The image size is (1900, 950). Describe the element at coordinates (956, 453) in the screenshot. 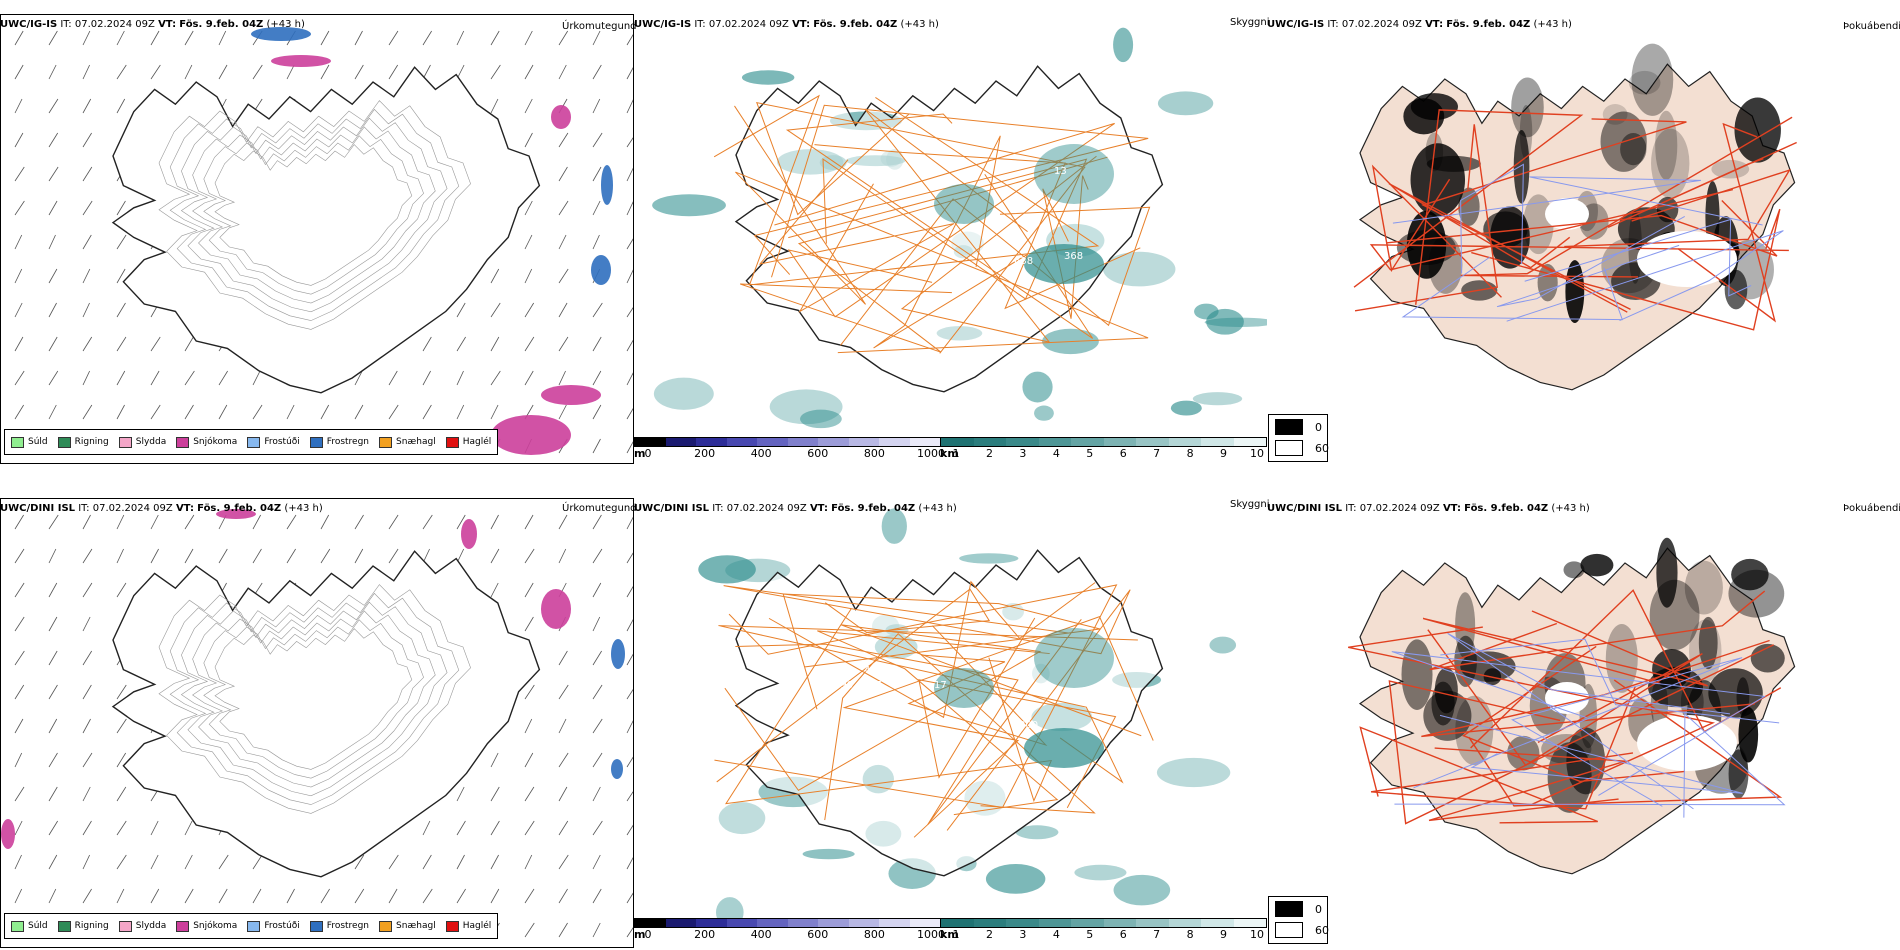

I see `colorbar-tick-label: 1` at that location.